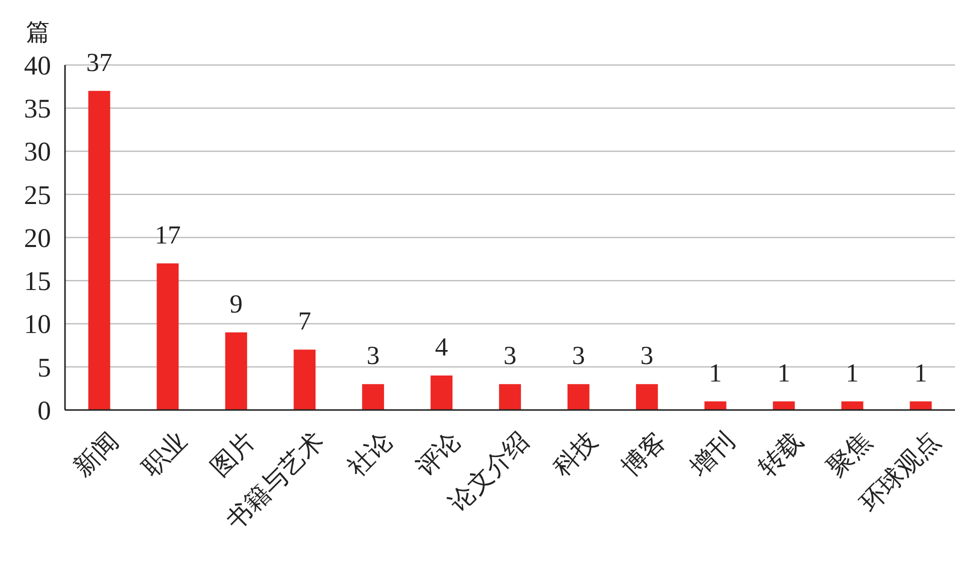 This screenshot has height=562, width=970. Describe the element at coordinates (370, 455) in the screenshot. I see `x-tick-label: 社论` at that location.